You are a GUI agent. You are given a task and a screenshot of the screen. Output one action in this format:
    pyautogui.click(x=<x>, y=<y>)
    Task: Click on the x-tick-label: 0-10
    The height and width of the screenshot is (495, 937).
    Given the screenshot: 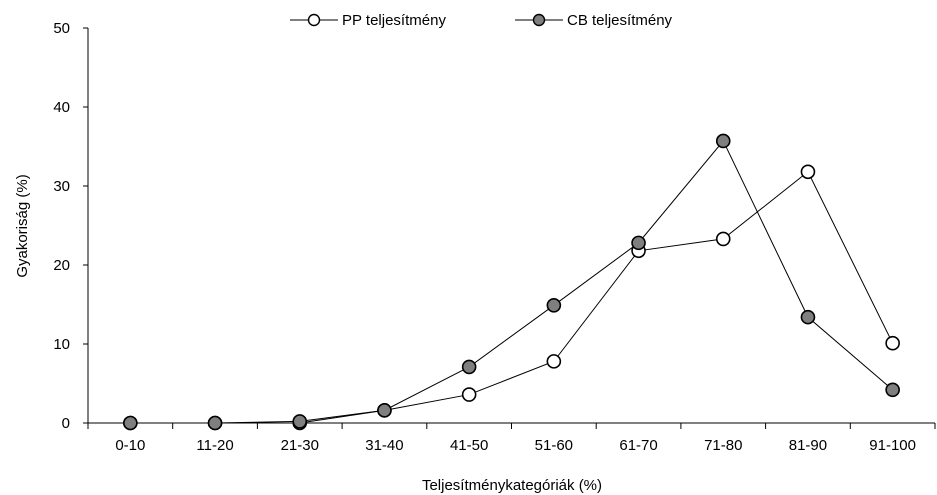 What is the action you would take?
    pyautogui.click(x=130, y=445)
    